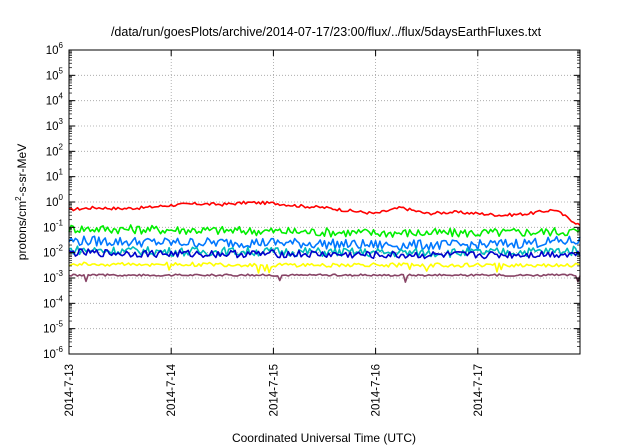 The height and width of the screenshot is (448, 640). Describe the element at coordinates (53, 353) in the screenshot. I see `y-tick-label: 10⁻⁶` at that location.